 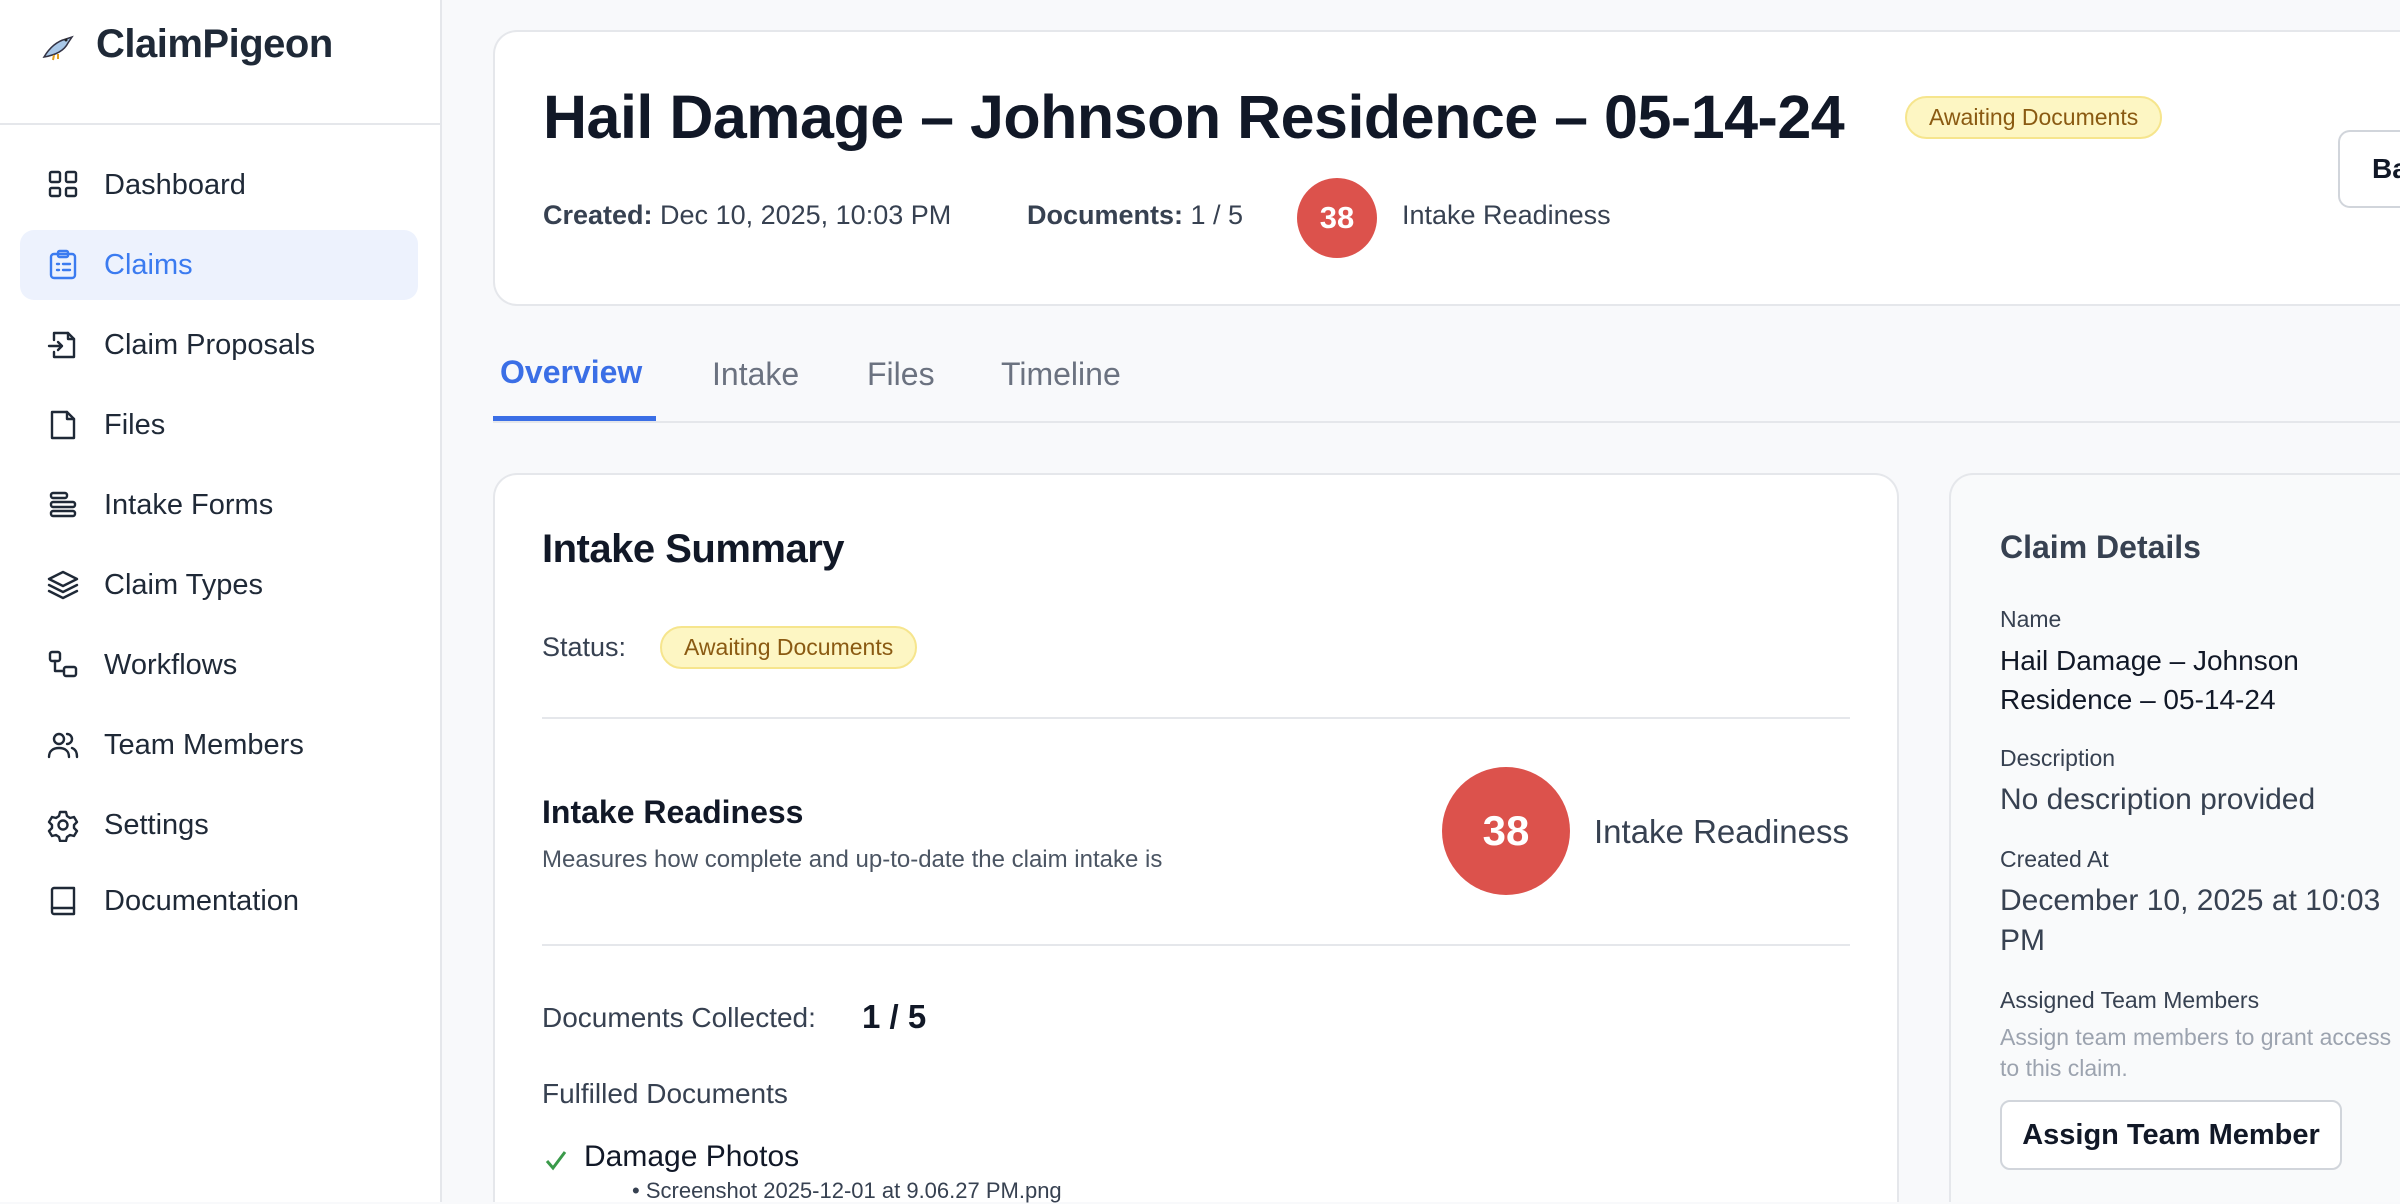 What do you see at coordinates (63, 826) in the screenshot?
I see `gear-icon` at bounding box center [63, 826].